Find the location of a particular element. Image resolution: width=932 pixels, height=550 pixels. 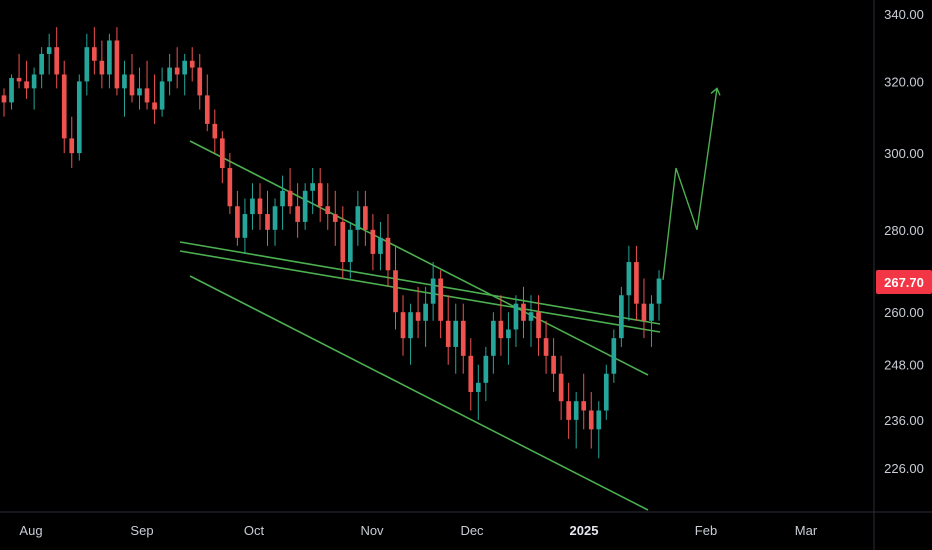

price-tick-label: 280.00 is located at coordinates (904, 230).